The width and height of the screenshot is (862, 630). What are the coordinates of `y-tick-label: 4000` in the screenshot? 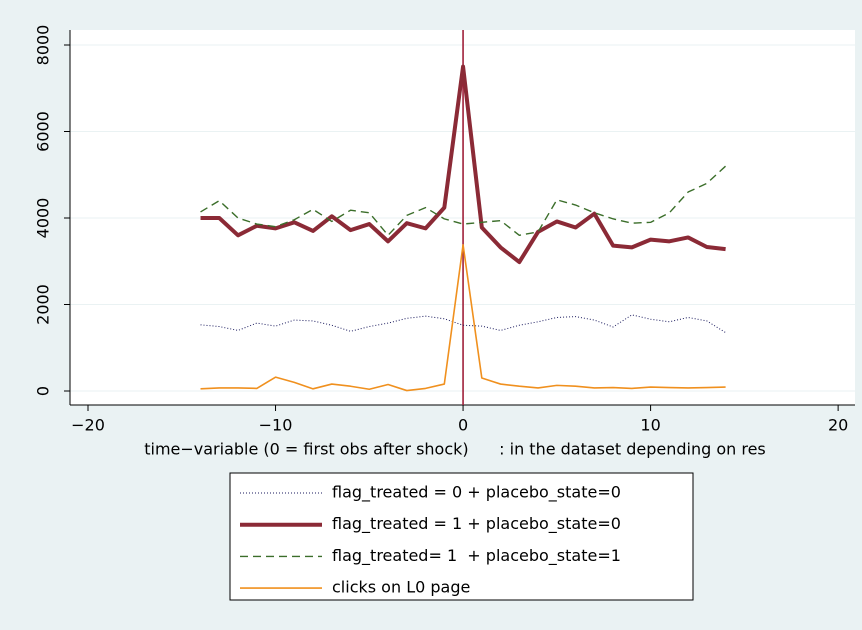 It's located at (43, 218).